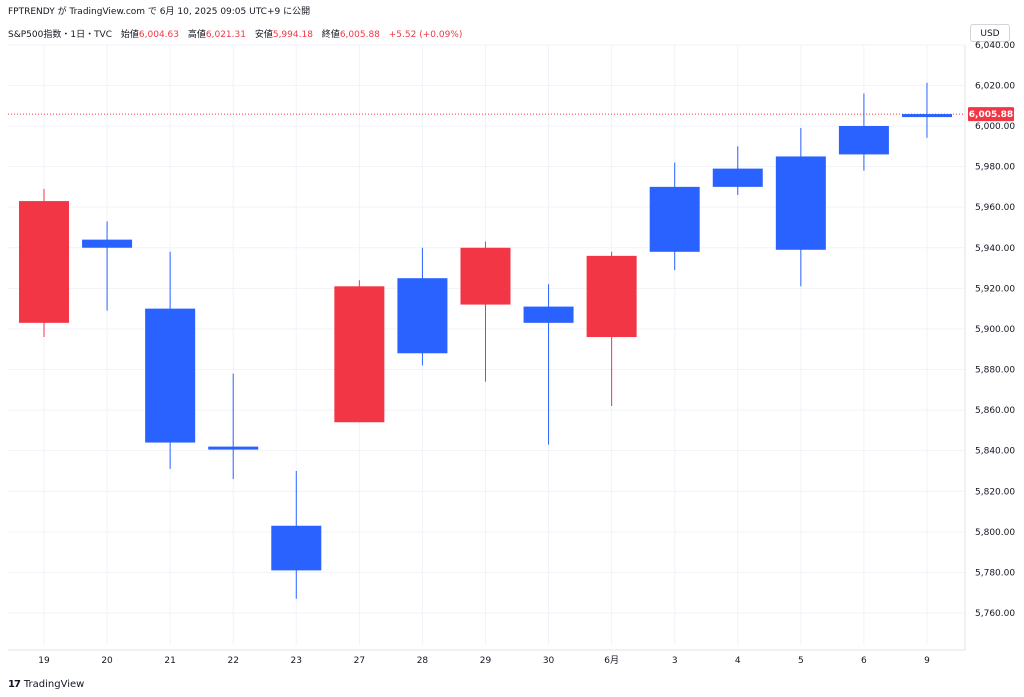  What do you see at coordinates (738, 661) in the screenshot?
I see `x-tick-label: 4` at bounding box center [738, 661].